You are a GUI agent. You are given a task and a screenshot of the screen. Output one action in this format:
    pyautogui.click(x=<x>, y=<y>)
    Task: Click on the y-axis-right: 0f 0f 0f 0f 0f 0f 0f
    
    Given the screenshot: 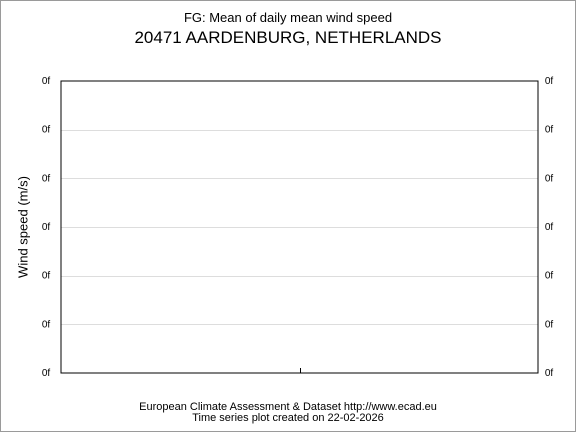 What is the action you would take?
    pyautogui.click(x=549, y=227)
    